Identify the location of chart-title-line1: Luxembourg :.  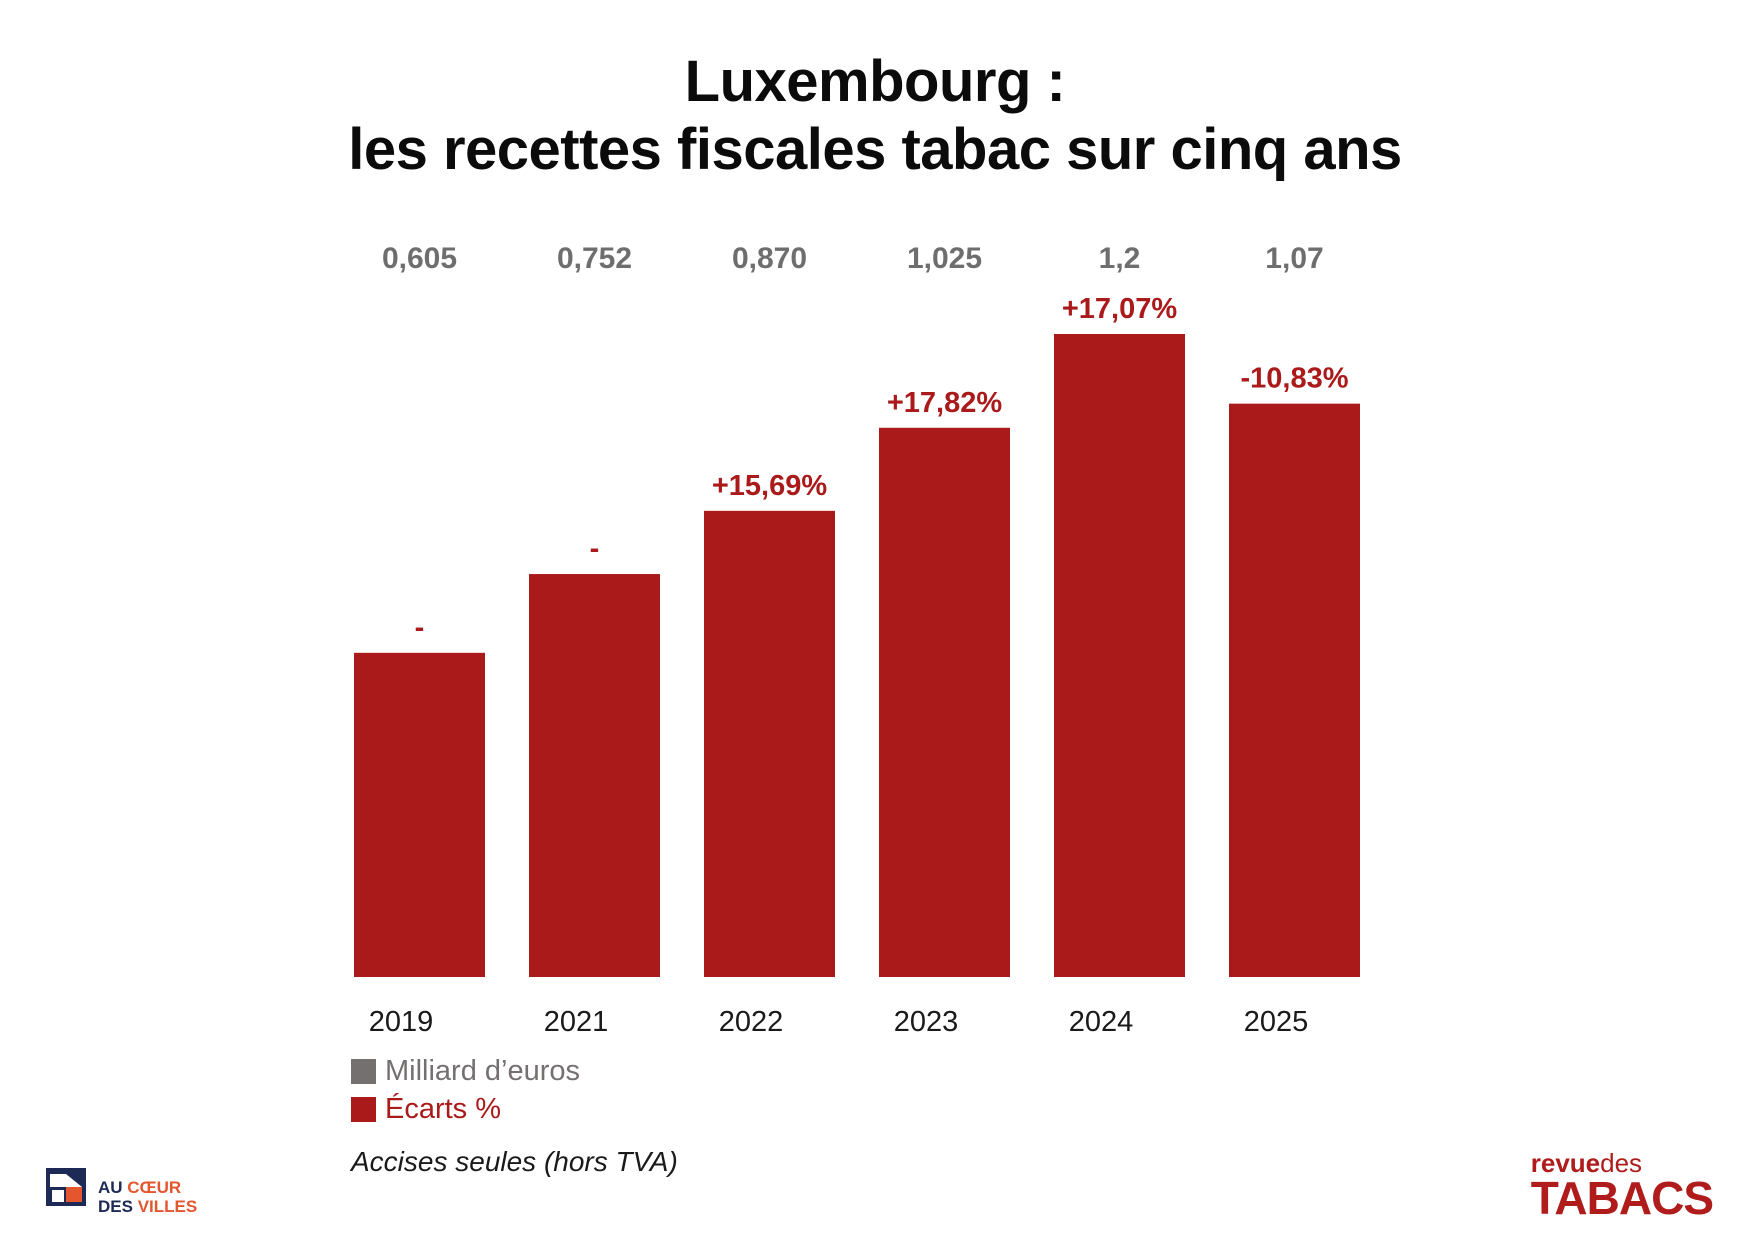
(875, 81).